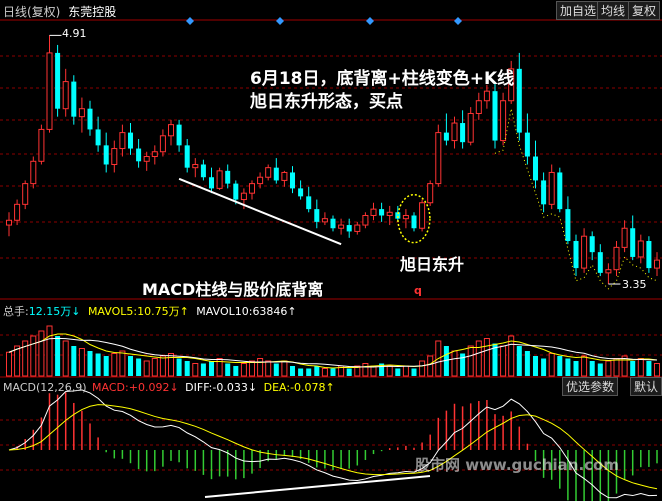 This screenshot has height=501, width=662. Describe the element at coordinates (382, 79) in the screenshot. I see `buy-point-annotation-line1: 6月18日，底背离+柱线变色+K线` at that location.